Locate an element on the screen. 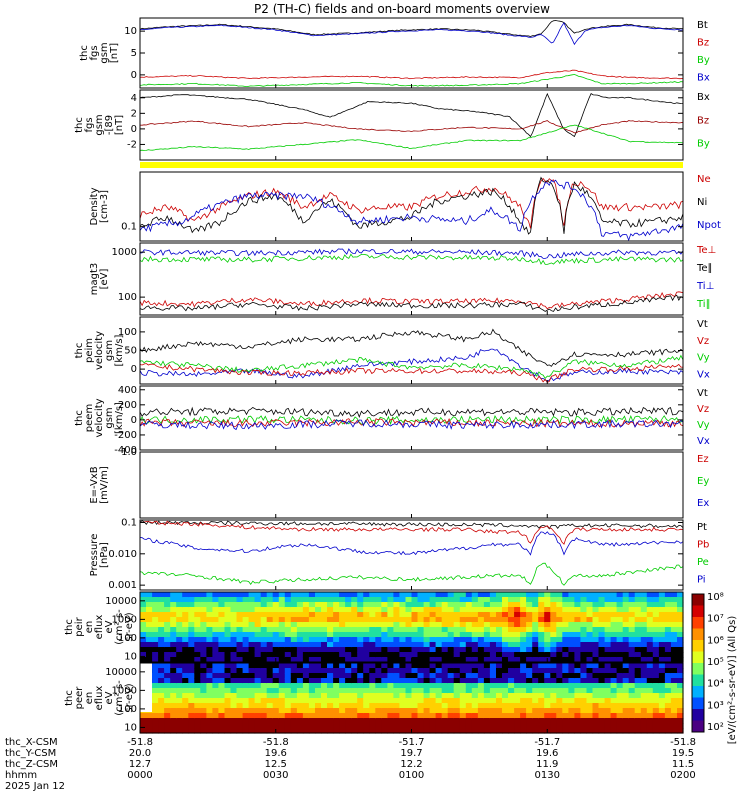 This screenshot has width=750, height=800. legend-Te∥: Te∥ is located at coordinates (704, 268).